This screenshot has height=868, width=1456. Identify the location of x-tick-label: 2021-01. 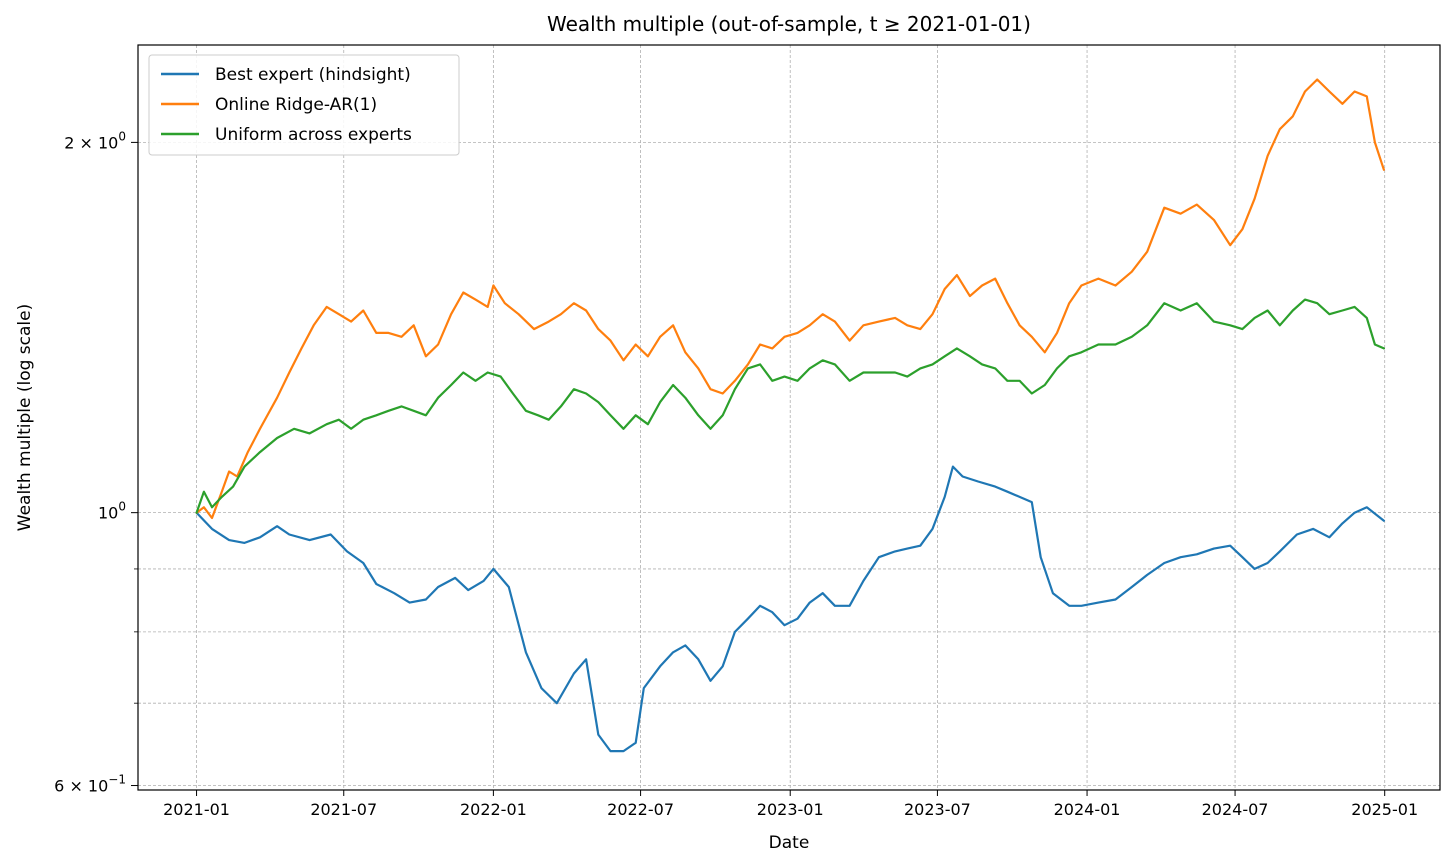
(196, 809).